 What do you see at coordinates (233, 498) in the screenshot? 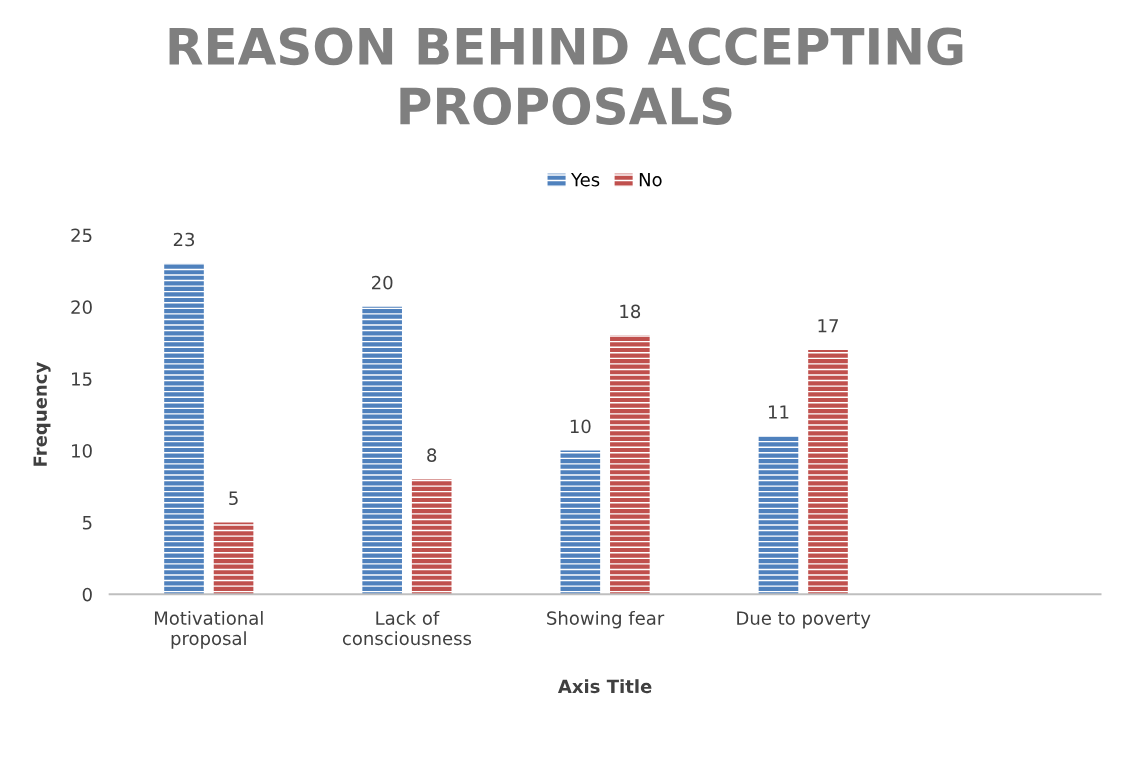
I see `data-label: 5` at bounding box center [233, 498].